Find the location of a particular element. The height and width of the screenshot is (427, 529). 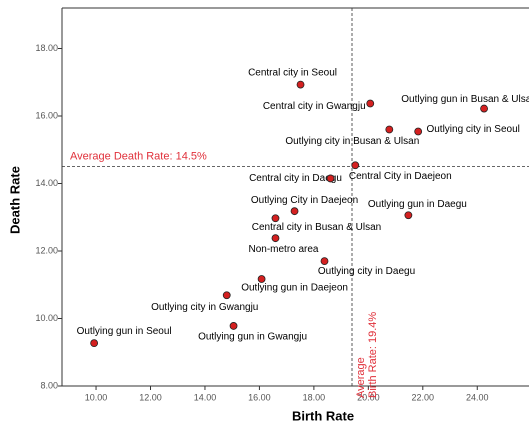

point-label: Outlying gun in Daejeon is located at coordinates (294, 288).